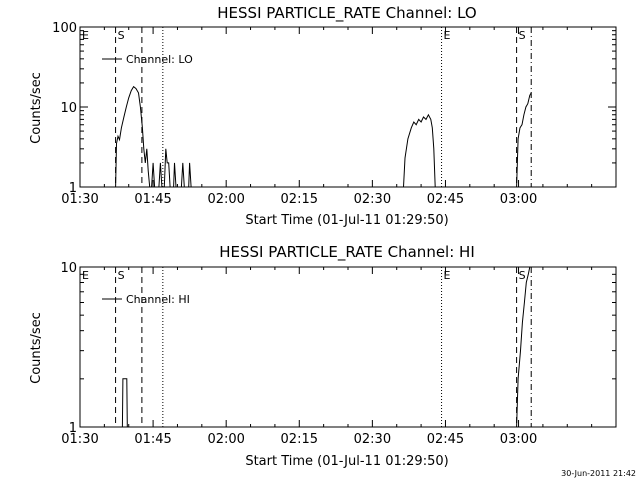 The width and height of the screenshot is (640, 480). What do you see at coordinates (73, 188) in the screenshot?
I see `chart1-ytick-label: 1` at bounding box center [73, 188].